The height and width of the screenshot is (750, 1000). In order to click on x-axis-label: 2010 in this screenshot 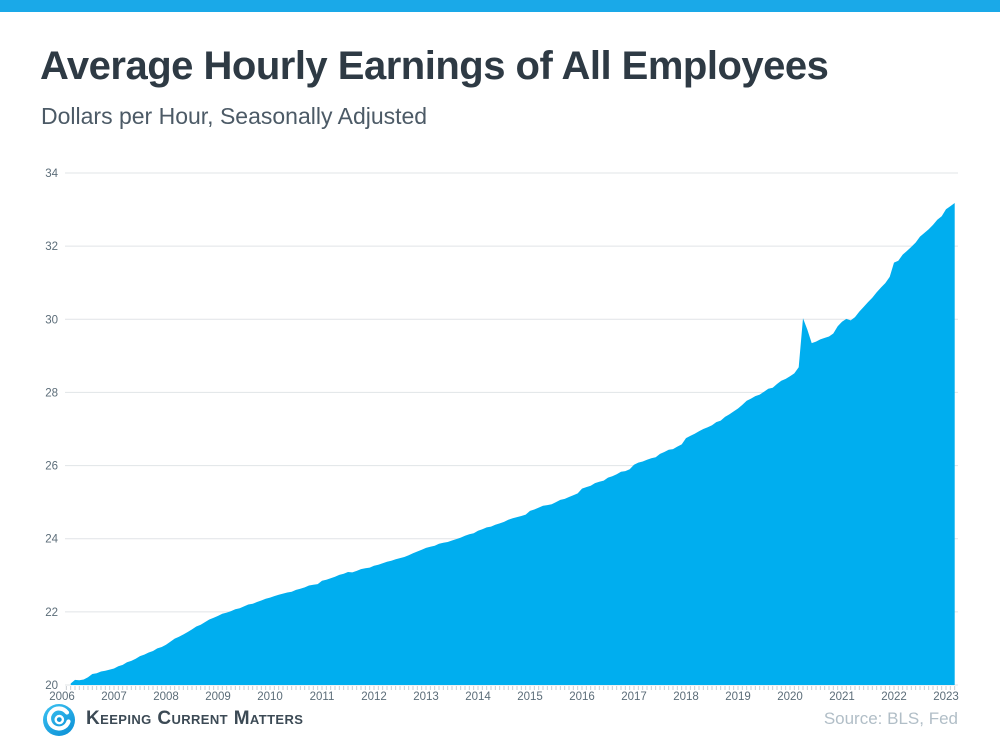, I will do `click(270, 697)`.